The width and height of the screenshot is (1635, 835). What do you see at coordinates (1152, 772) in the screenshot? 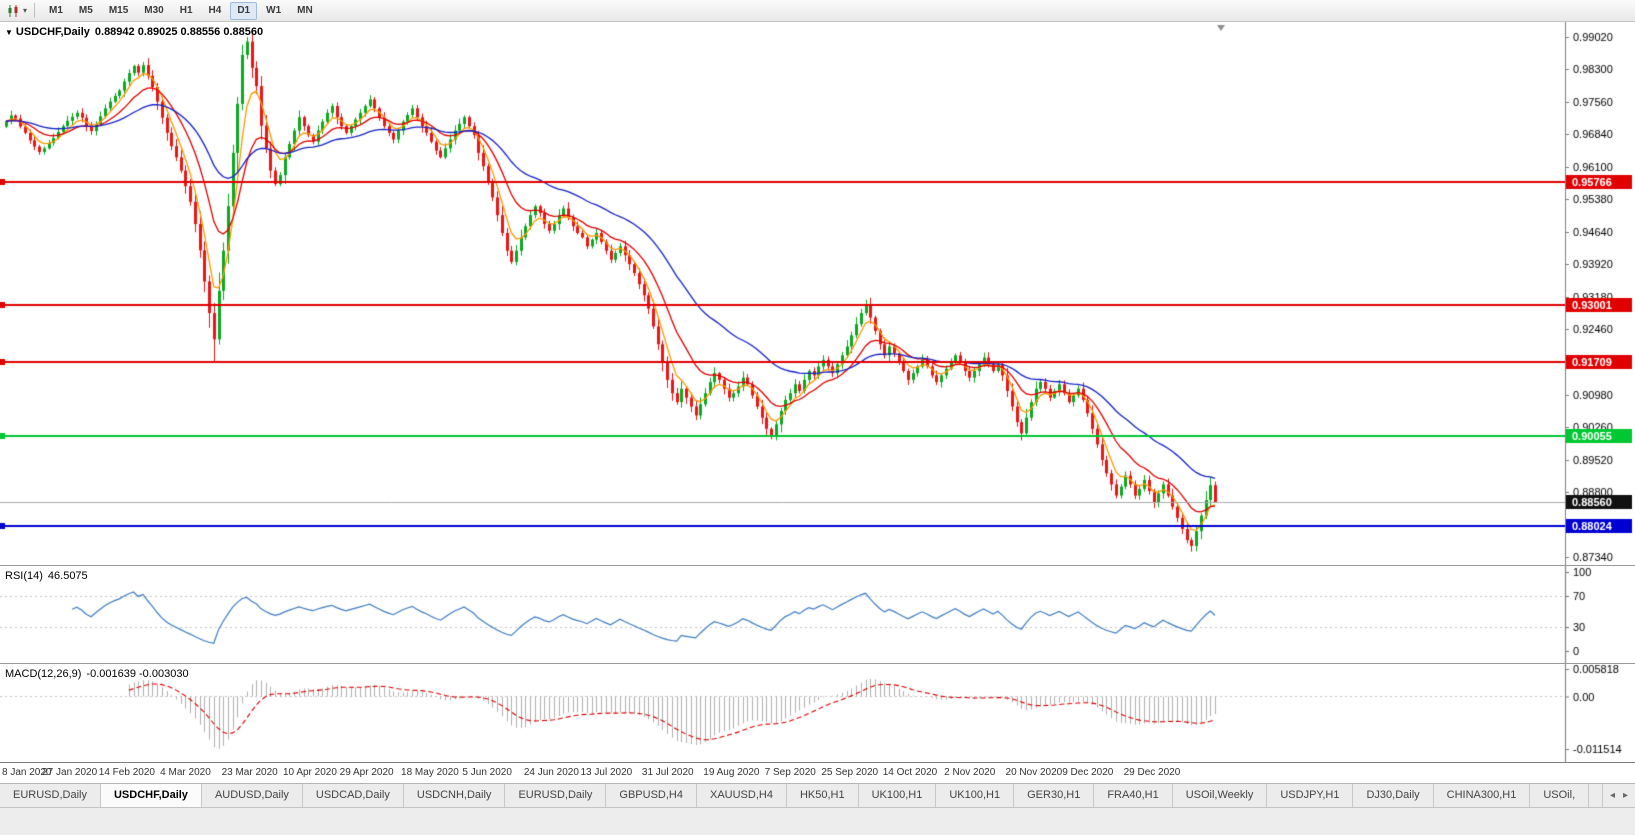
I see `date-label: 29 Dec 2020` at bounding box center [1152, 772].